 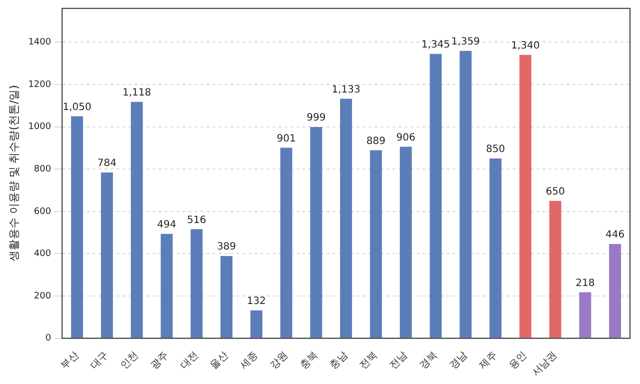 What do you see at coordinates (159, 361) in the screenshot?
I see `x-tick-label: 광주` at bounding box center [159, 361].